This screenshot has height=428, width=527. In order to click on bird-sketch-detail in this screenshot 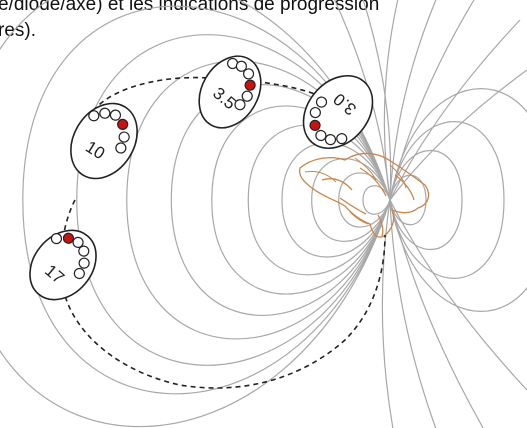, I will do `click(355, 191)`.